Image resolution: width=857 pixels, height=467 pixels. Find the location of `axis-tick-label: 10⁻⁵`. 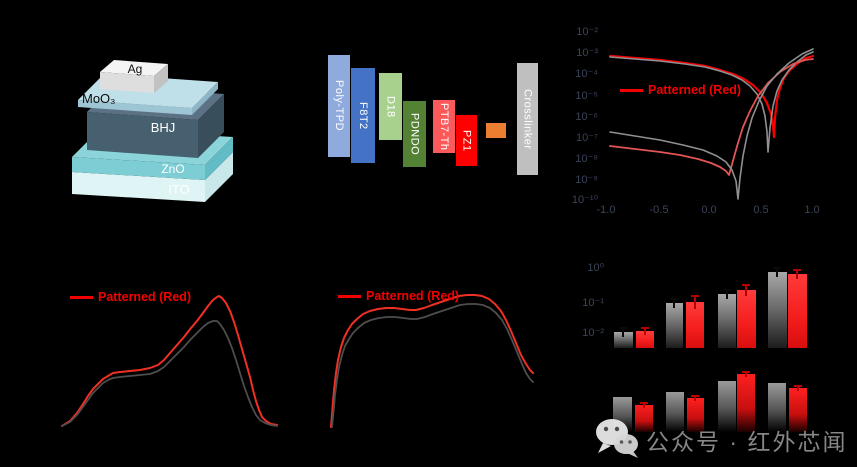

axis-tick-label: 10⁻⁵ is located at coordinates (586, 96).